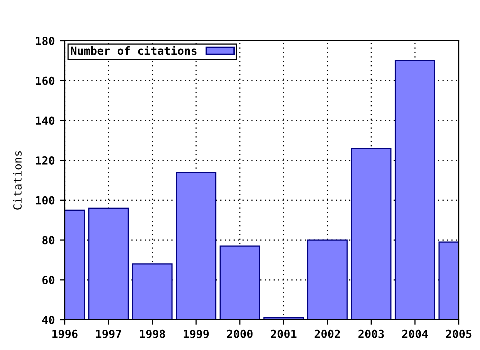  Describe the element at coordinates (109, 334) in the screenshot. I see `x-tick-label: 1997` at that location.